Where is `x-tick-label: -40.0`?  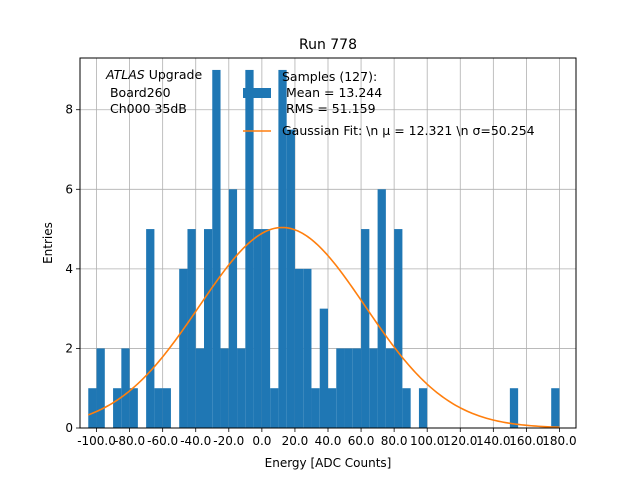
x-tick-label: -40.0 is located at coordinates (195, 441).